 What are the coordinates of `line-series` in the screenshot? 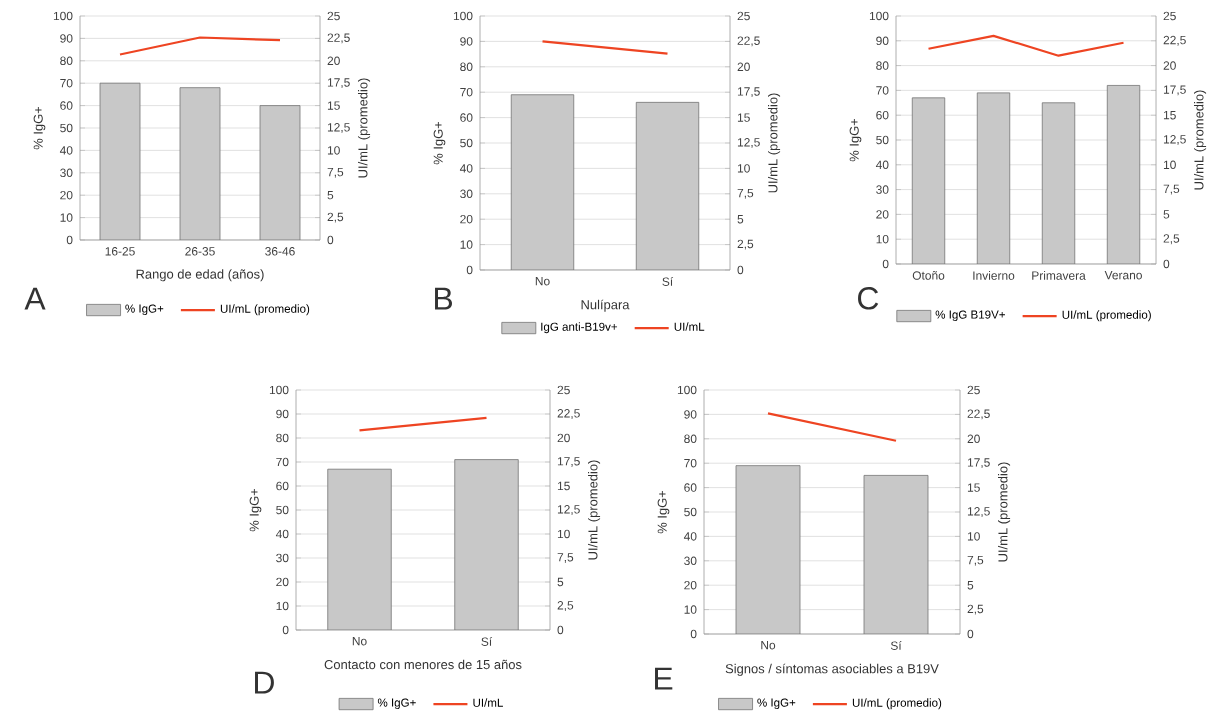 It's located at (1026, 45).